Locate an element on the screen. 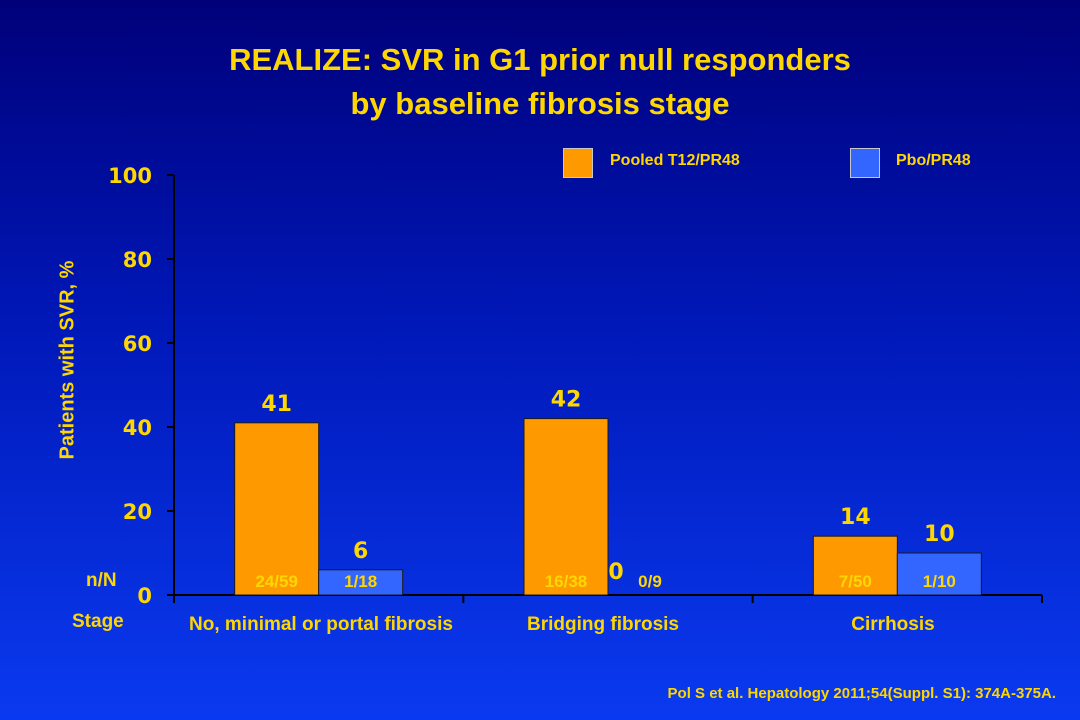  y-tick-label: 0 is located at coordinates (144, 596).